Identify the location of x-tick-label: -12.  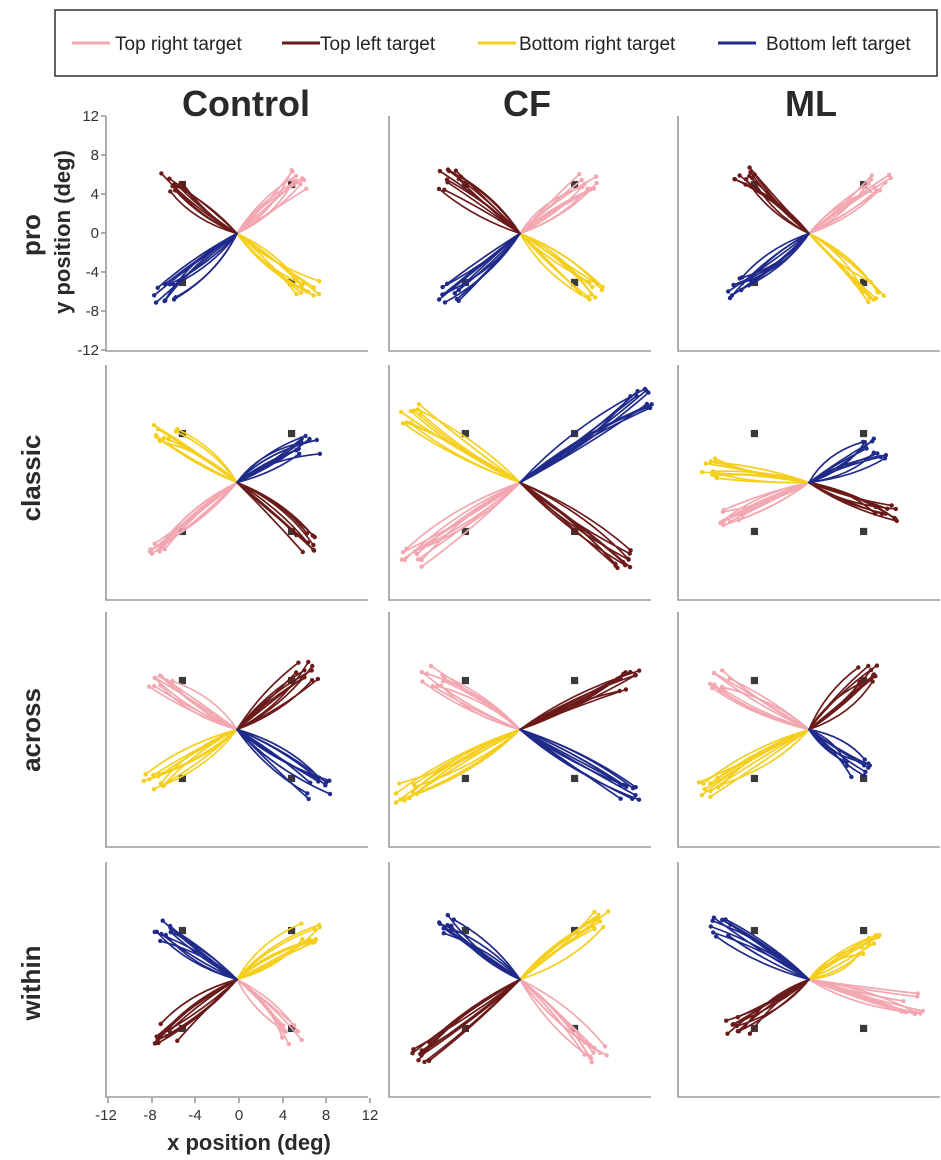
(106, 1115).